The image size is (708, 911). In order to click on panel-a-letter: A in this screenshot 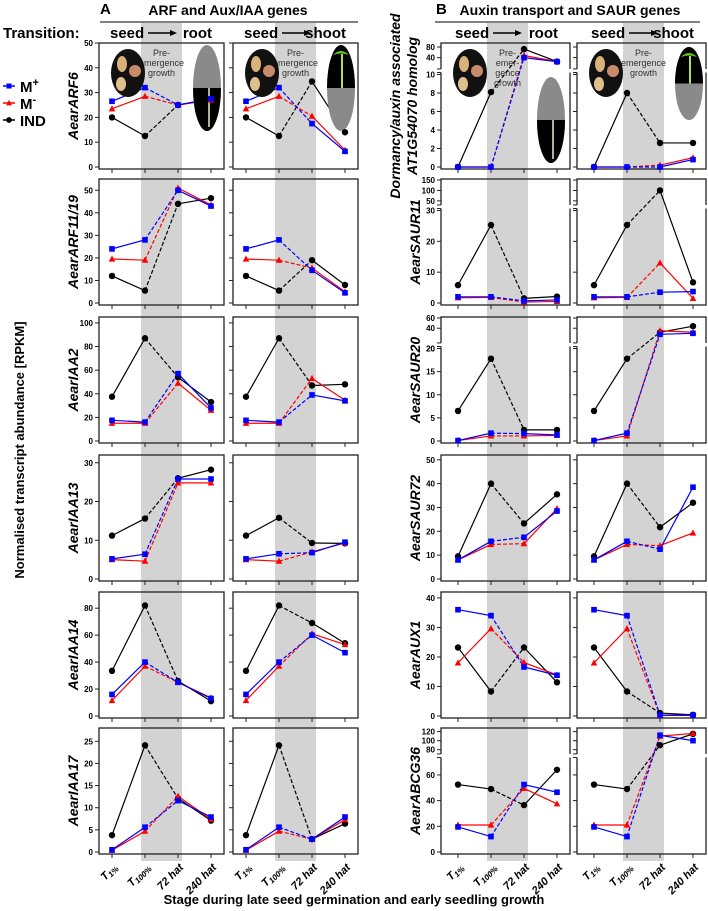, I will do `click(105, 9)`.